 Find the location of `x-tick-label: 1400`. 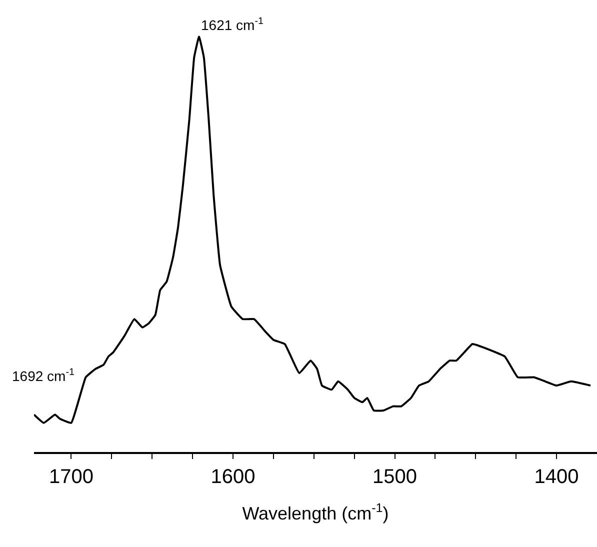

x-tick-label: 1400 is located at coordinates (556, 477).